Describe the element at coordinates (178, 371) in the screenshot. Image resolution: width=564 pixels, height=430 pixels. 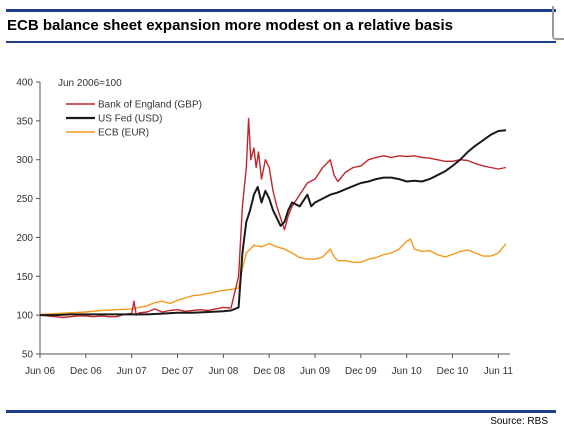
I see `x-tick-label: Dec 07` at that location.